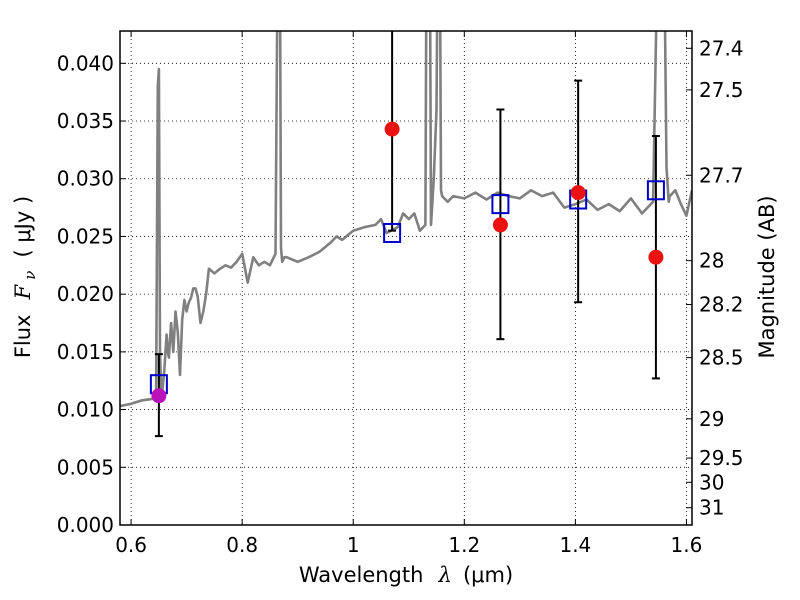  What do you see at coordinates (353, 545) in the screenshot?
I see `x-tick-label-2: 1` at bounding box center [353, 545].